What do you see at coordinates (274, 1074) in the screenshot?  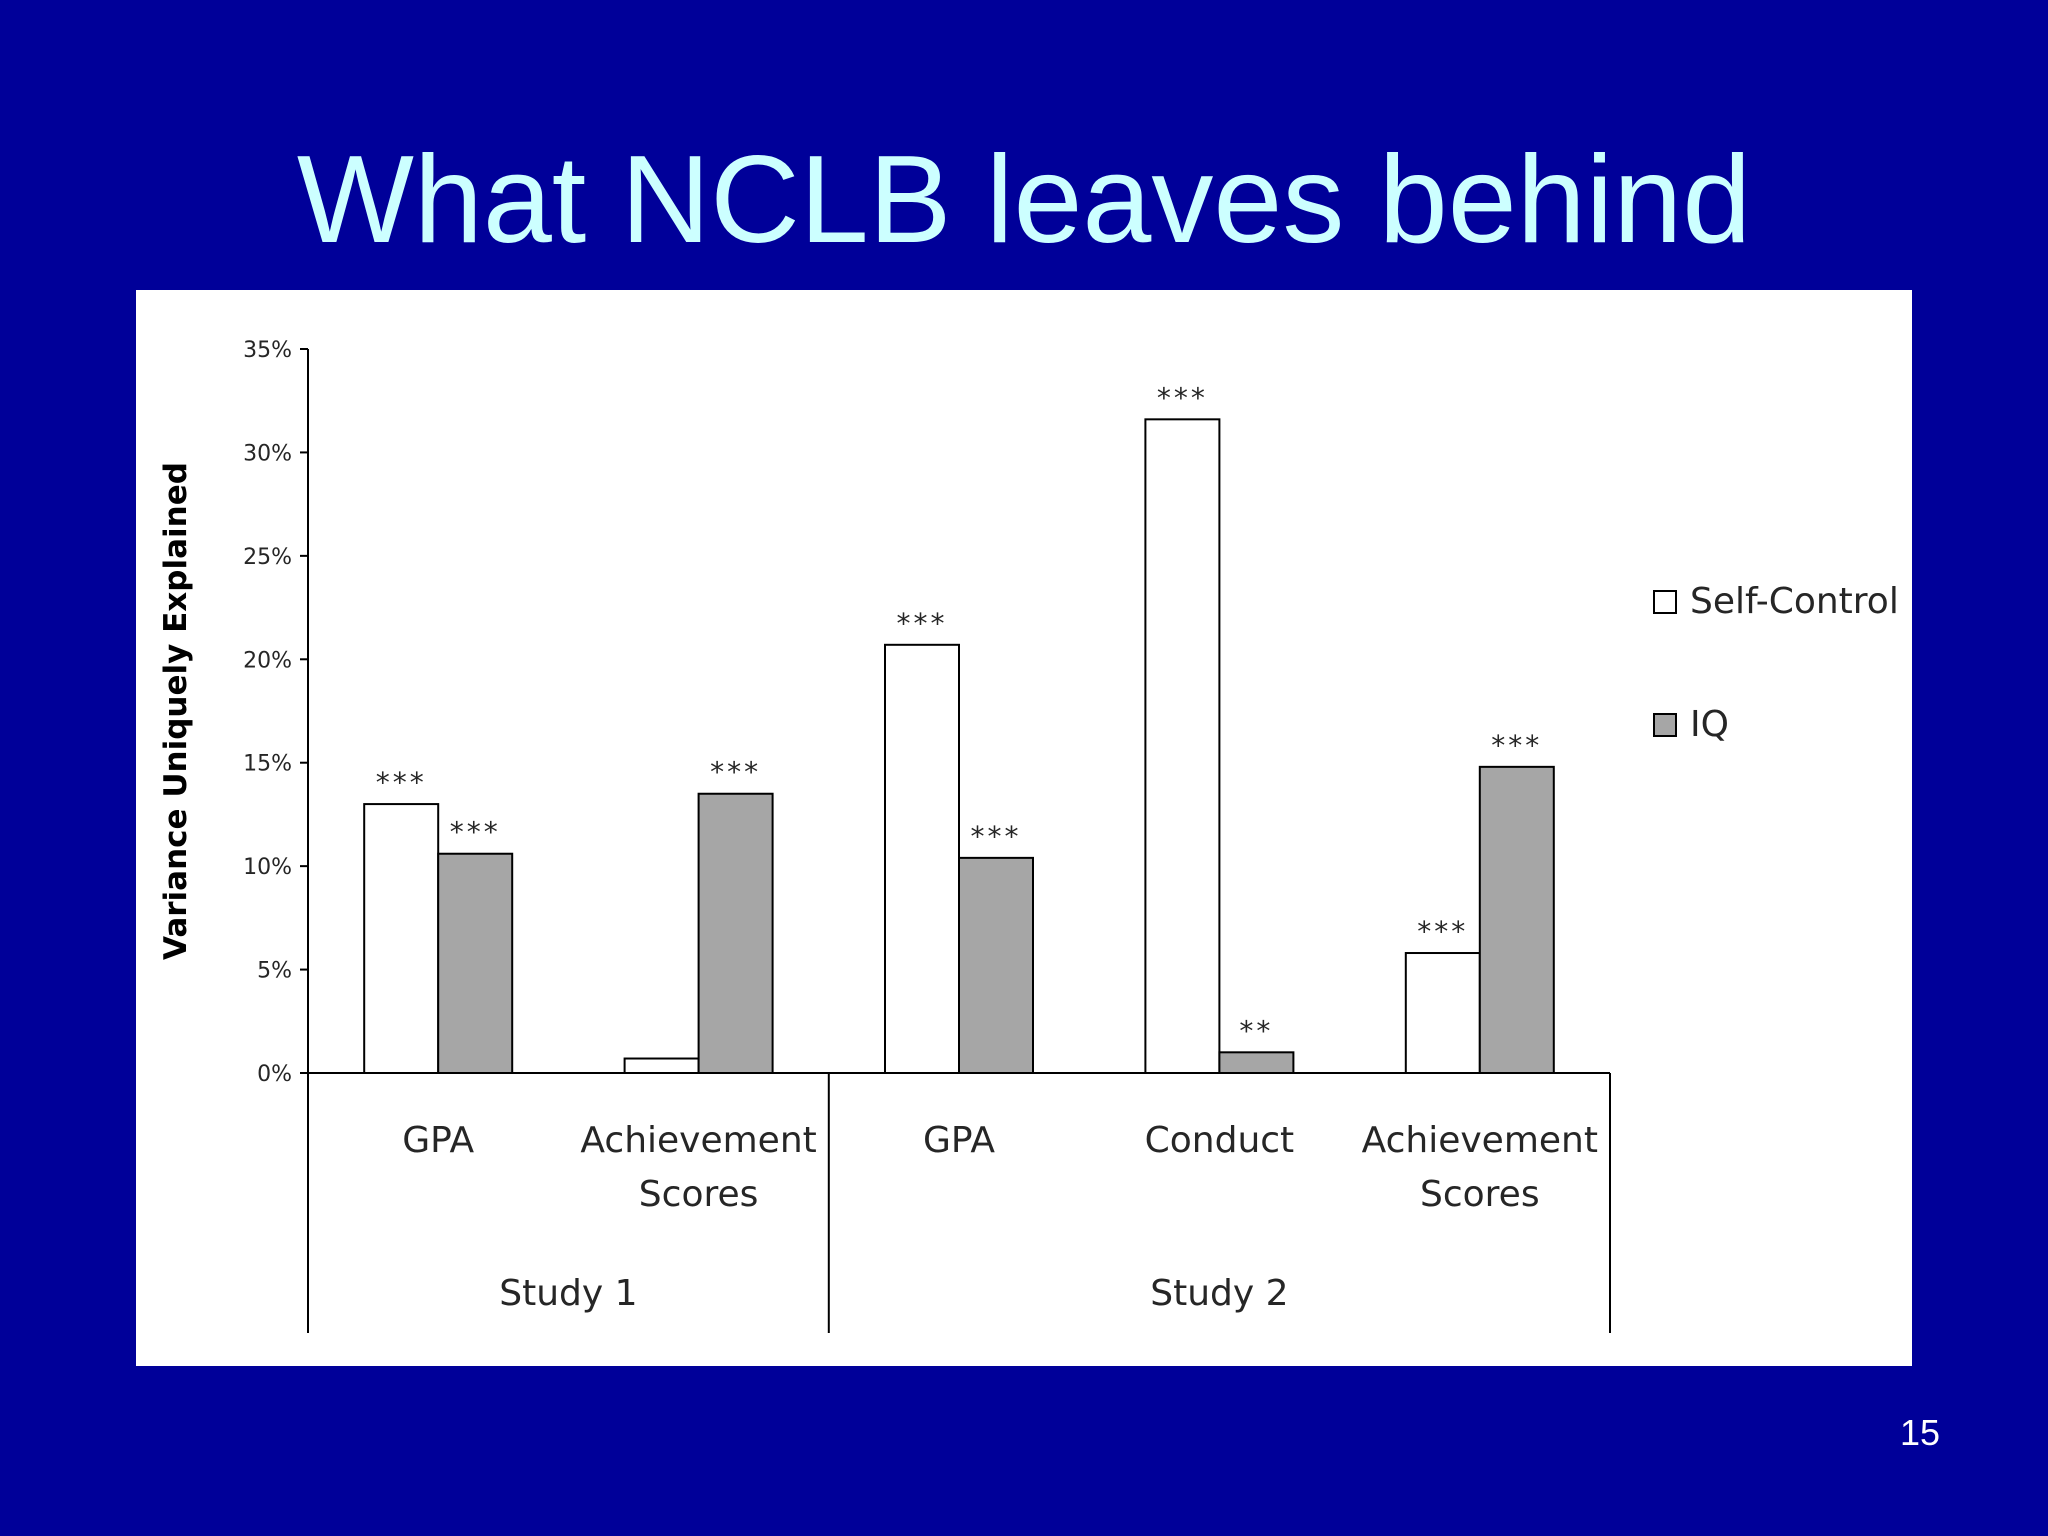 I see `y-tick-label: 0%` at bounding box center [274, 1074].